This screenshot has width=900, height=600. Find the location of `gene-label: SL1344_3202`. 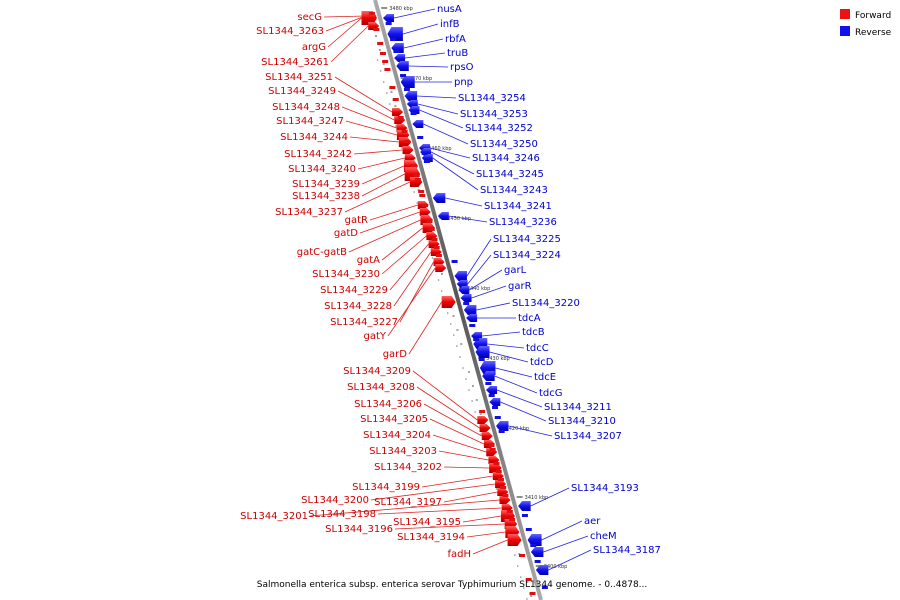

gene-label: SL1344_3202 is located at coordinates (408, 467).